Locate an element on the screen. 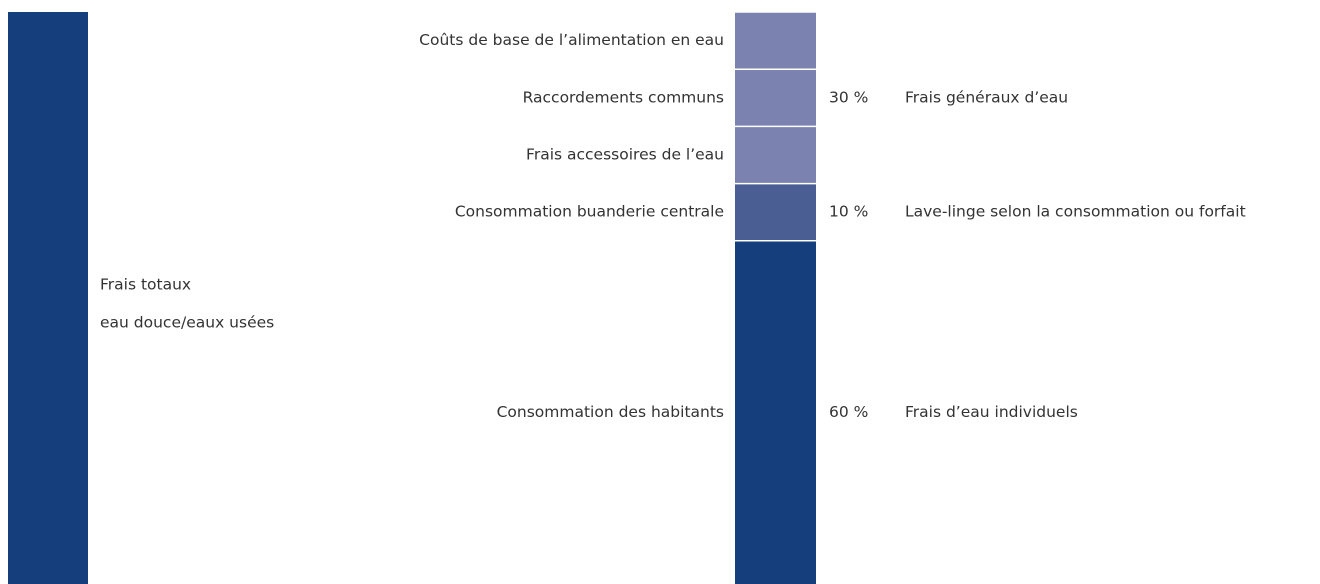  item-label: Consommation buanderie centrale is located at coordinates (589, 212).